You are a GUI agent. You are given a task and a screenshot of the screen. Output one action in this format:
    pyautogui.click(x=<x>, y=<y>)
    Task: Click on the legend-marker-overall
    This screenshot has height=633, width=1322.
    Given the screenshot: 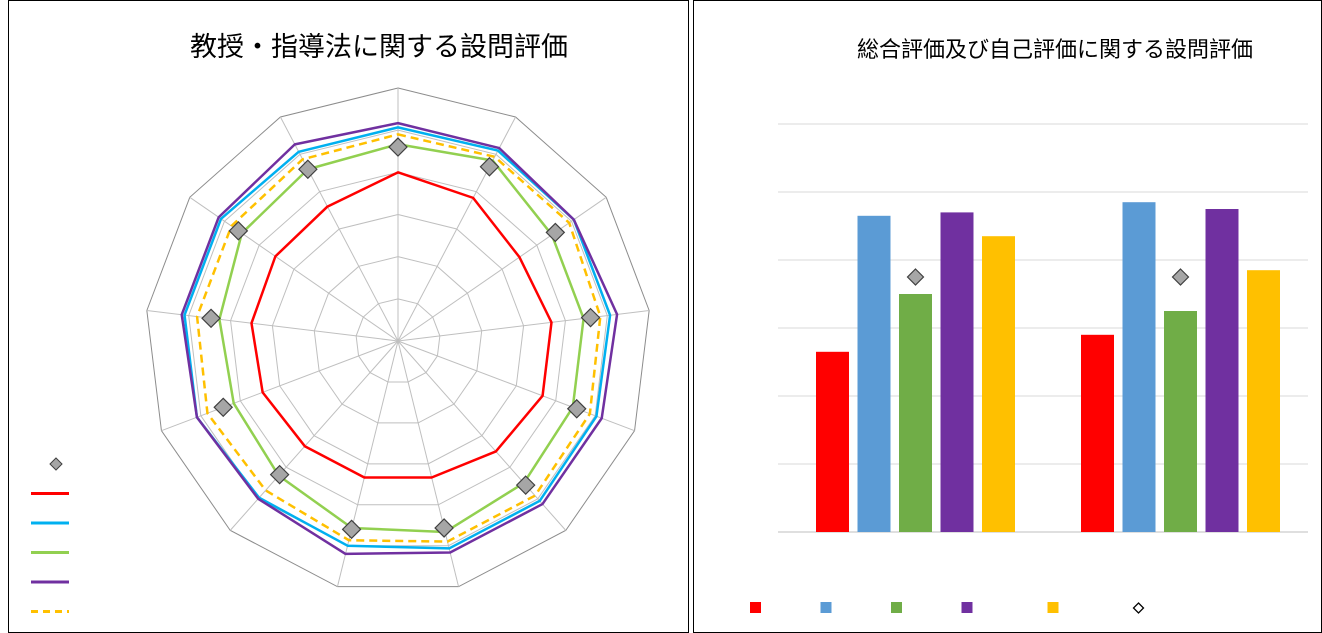 What is the action you would take?
    pyautogui.click(x=1139, y=608)
    